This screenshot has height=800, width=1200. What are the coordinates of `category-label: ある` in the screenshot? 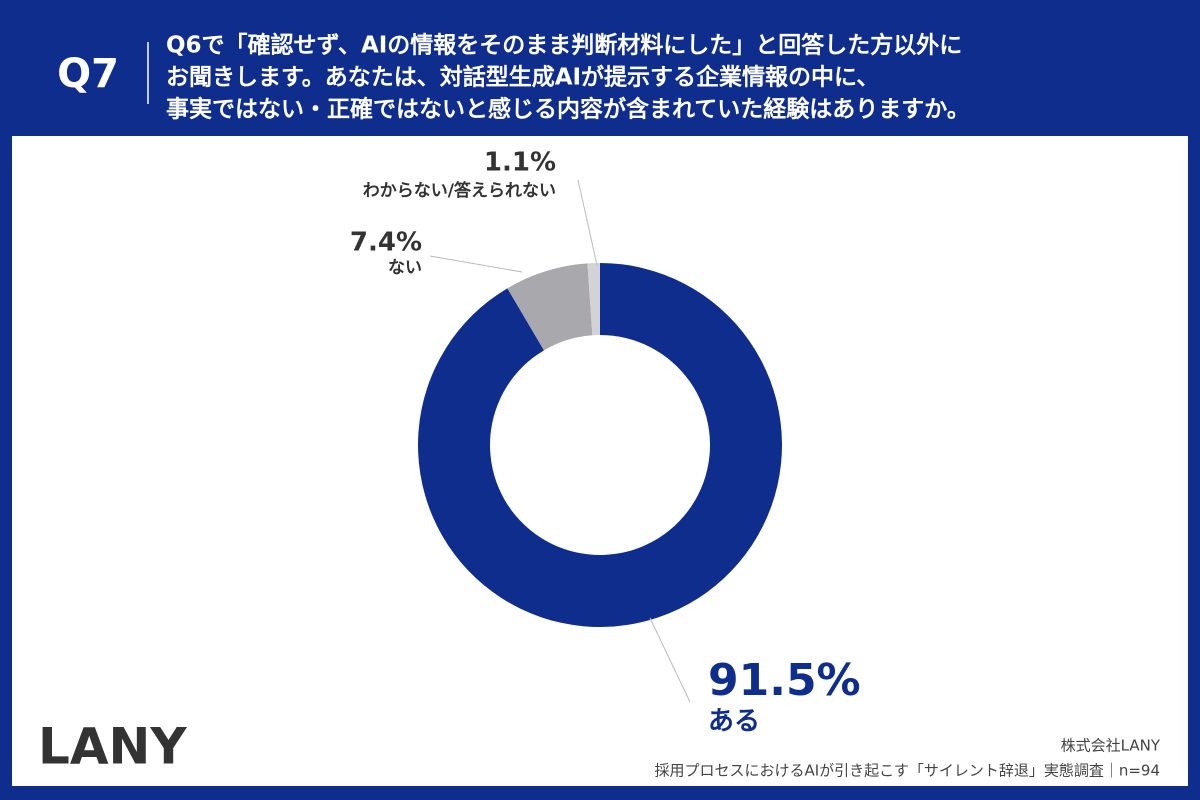 It's located at (734, 722).